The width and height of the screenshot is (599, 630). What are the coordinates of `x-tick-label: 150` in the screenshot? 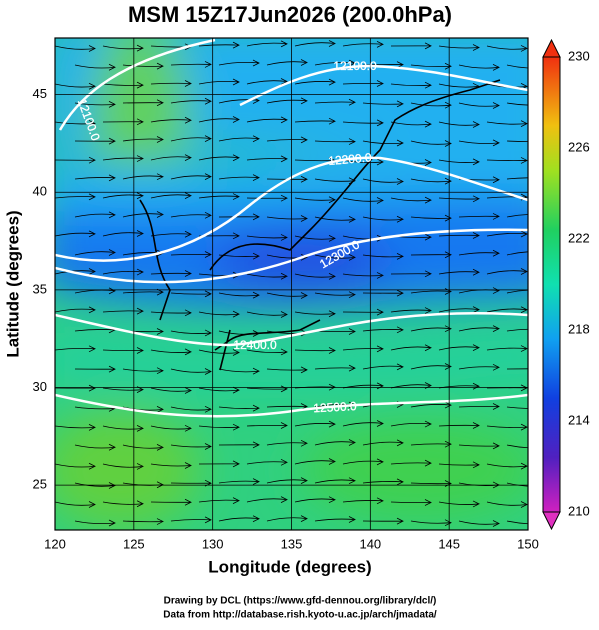 It's located at (528, 543).